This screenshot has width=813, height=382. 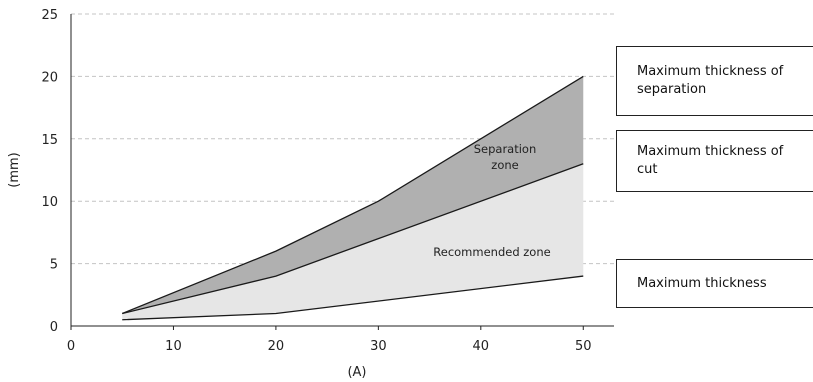 I want to click on legend-item-cut: Maximum thickness of cut, so click(x=714, y=161).